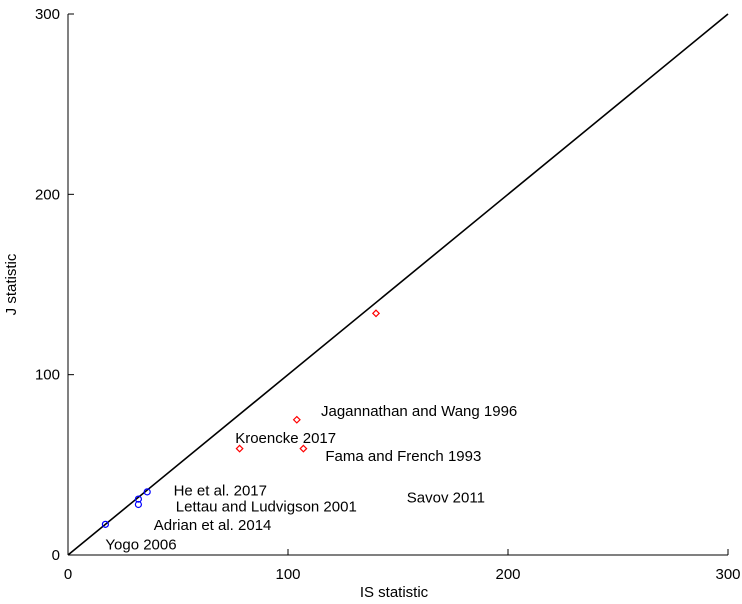 Image resolution: width=742 pixels, height=604 pixels. I want to click on annotation-label: Adrian et al. 2014, so click(213, 525).